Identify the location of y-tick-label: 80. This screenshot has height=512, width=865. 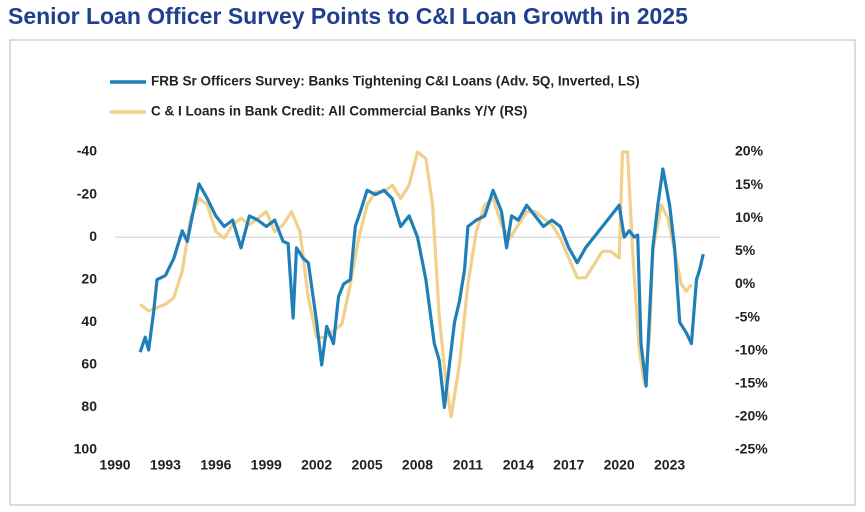
(89, 406).